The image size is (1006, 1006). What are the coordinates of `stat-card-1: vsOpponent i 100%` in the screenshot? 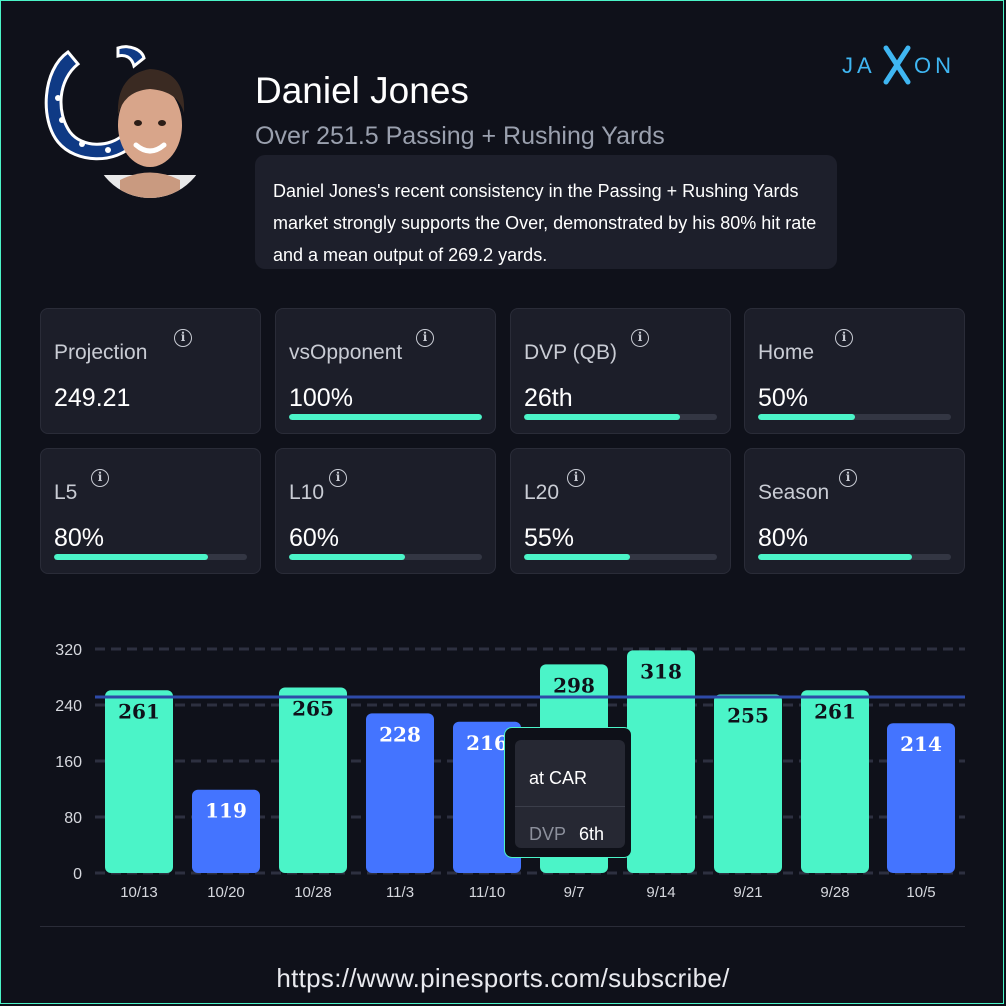 It's located at (385, 371).